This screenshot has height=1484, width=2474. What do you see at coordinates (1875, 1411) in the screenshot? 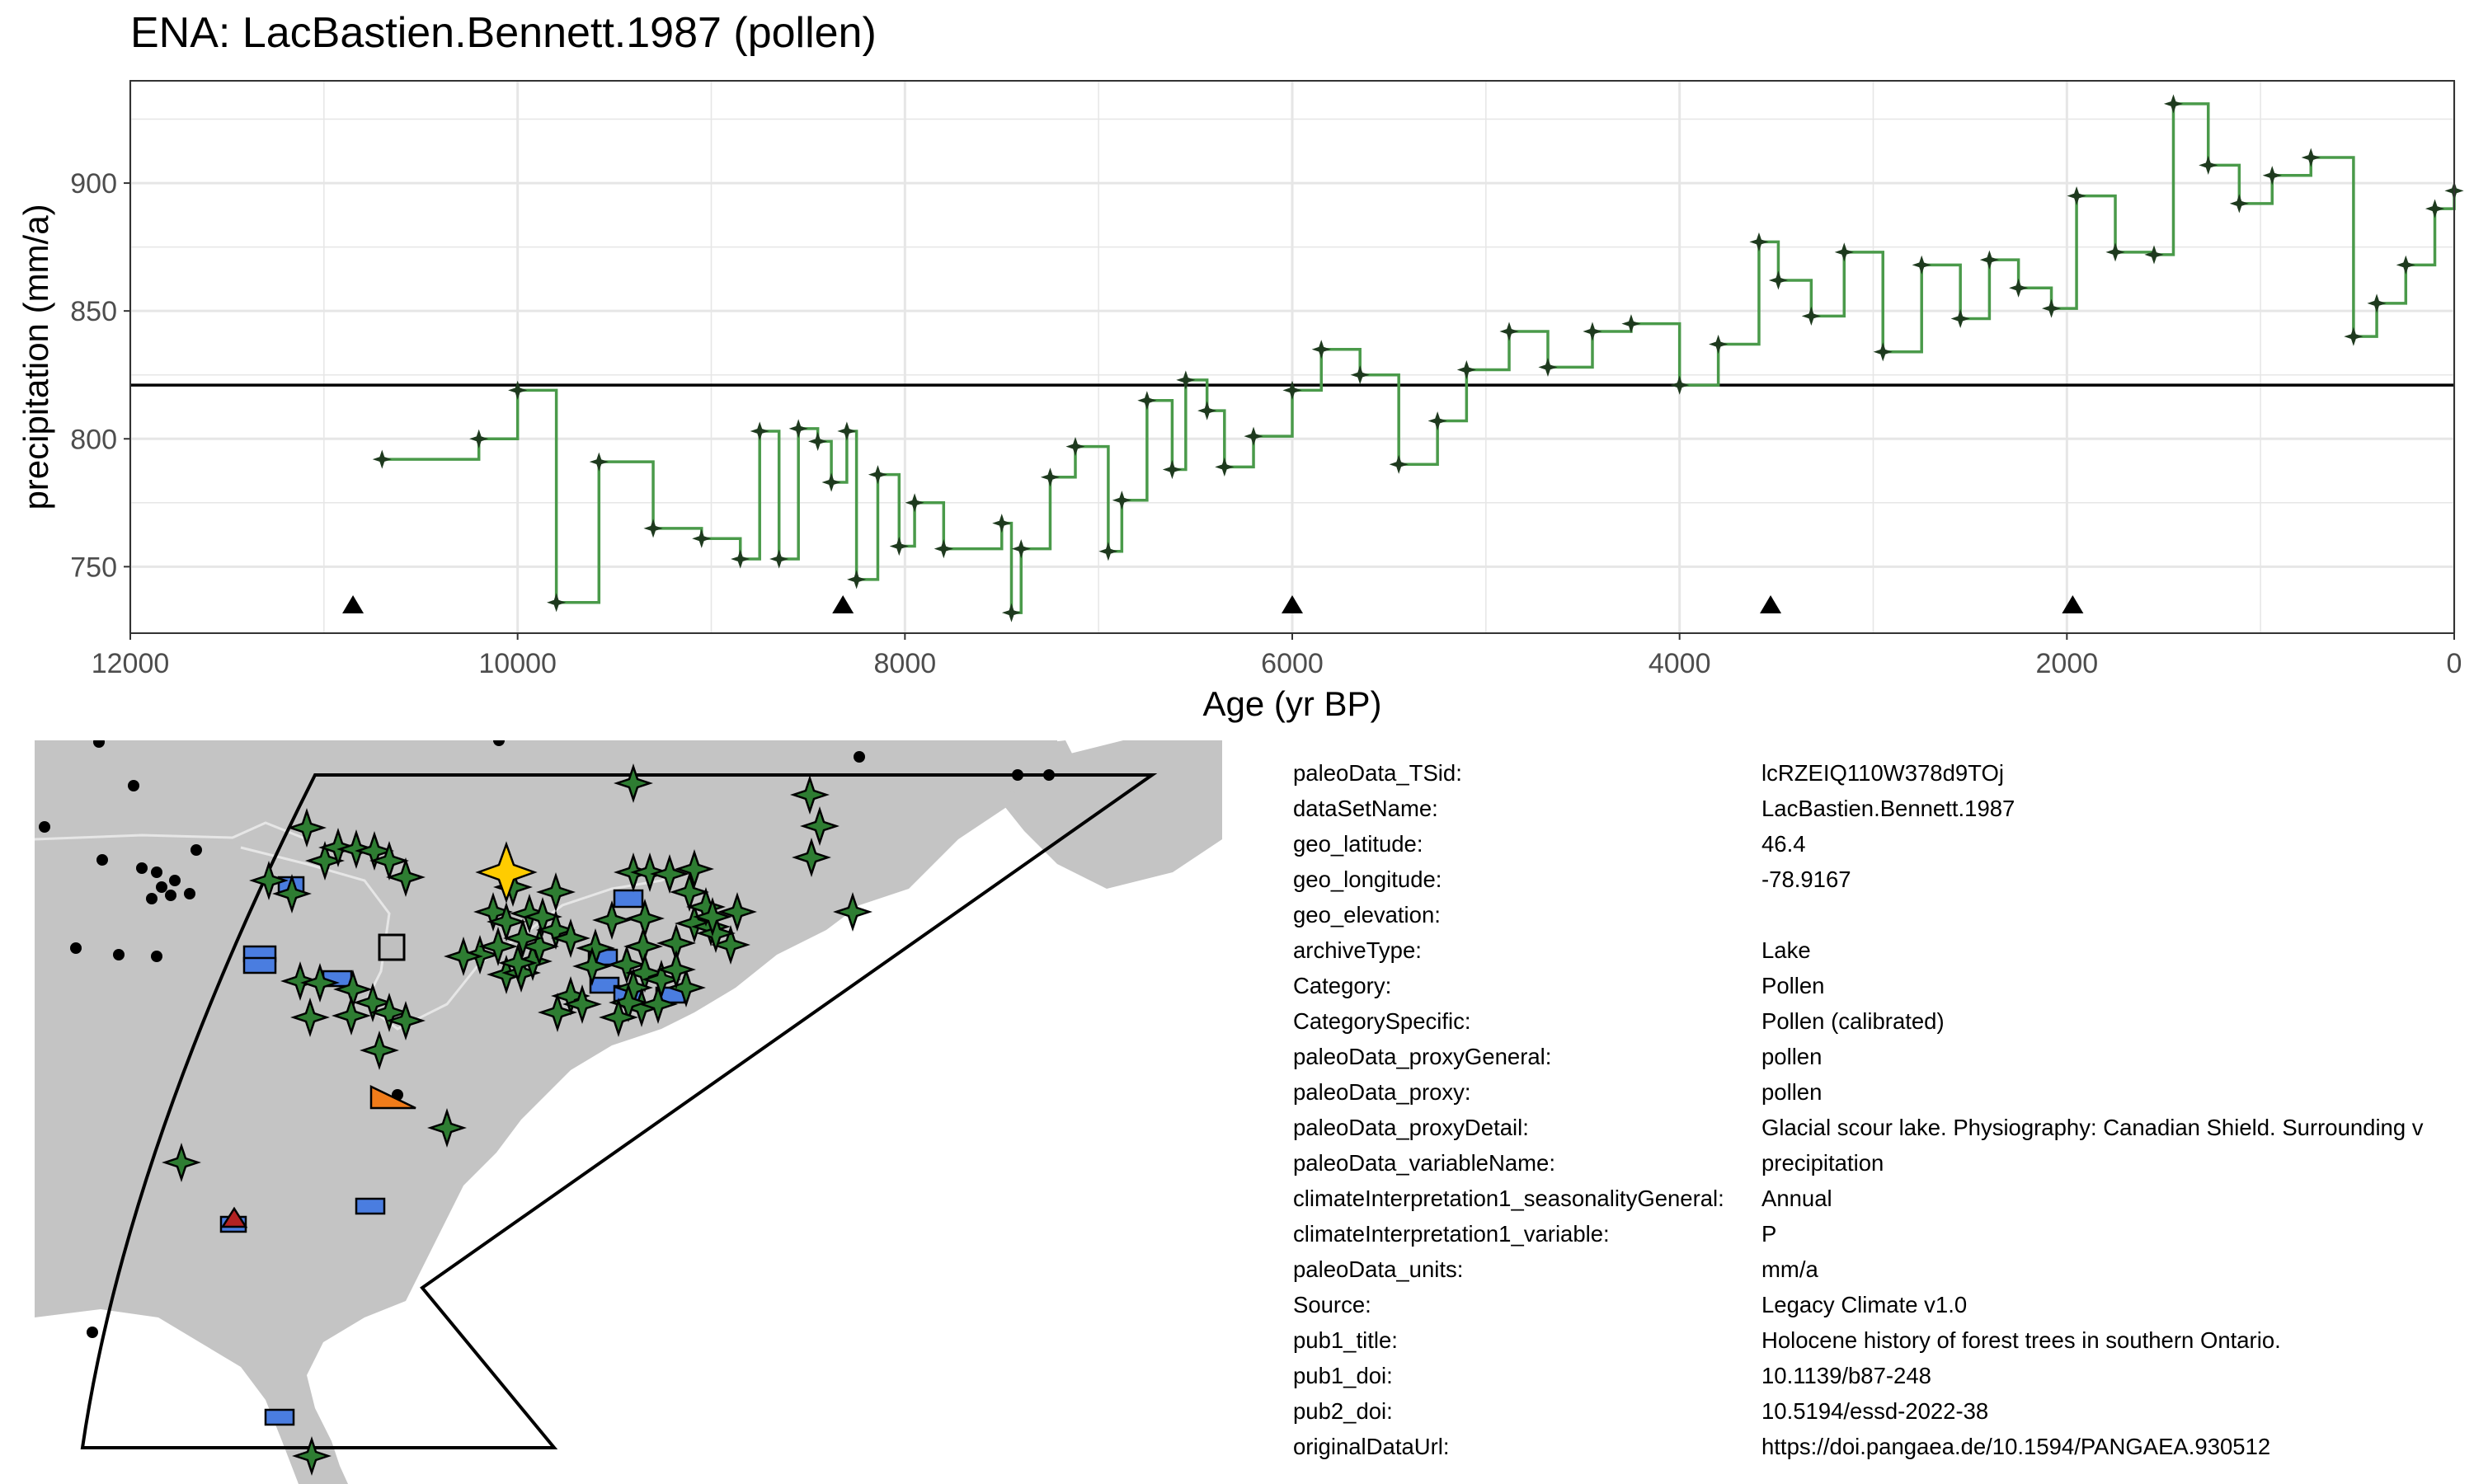
I see `metadata-value: 10.5194/essd-2022-38` at bounding box center [1875, 1411].